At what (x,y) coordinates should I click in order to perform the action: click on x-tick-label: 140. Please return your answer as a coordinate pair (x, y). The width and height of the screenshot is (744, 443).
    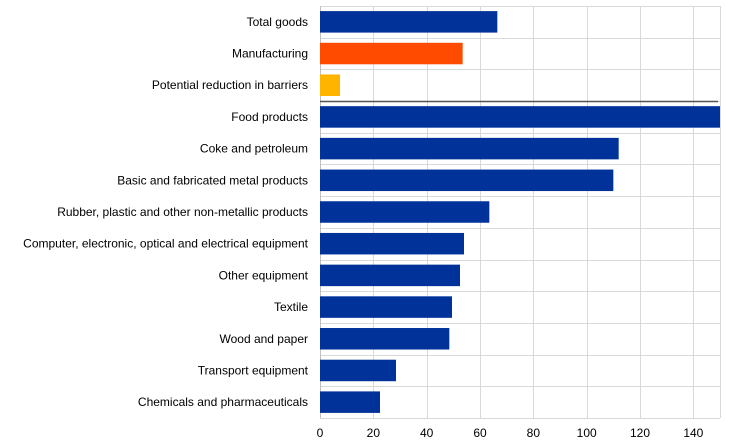
    Looking at the image, I should click on (693, 433).